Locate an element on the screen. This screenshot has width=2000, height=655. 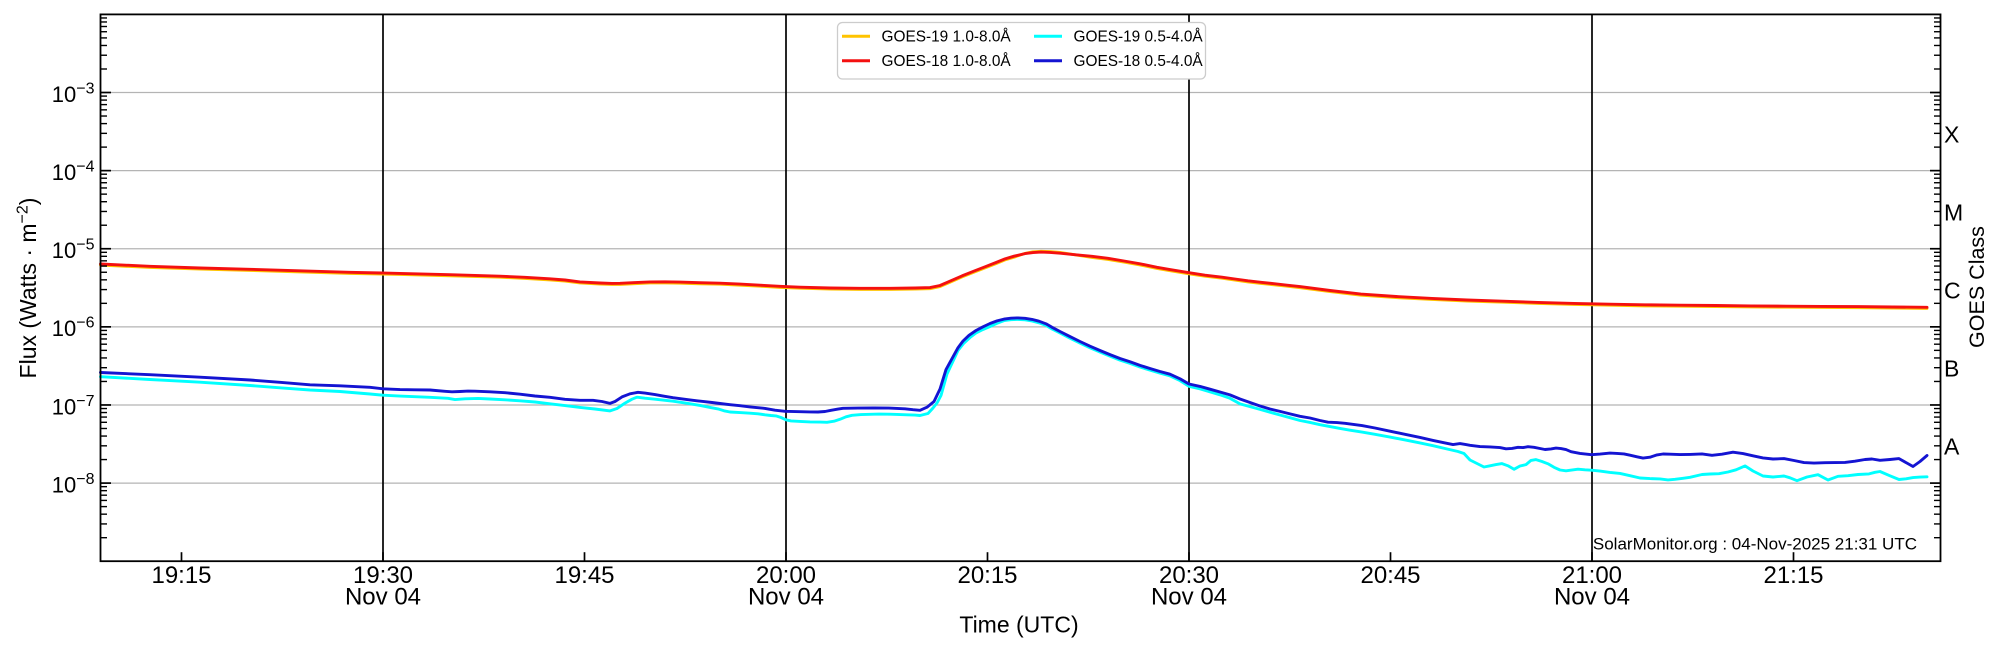
svg-text: 19:45 is located at coordinates (584, 575).